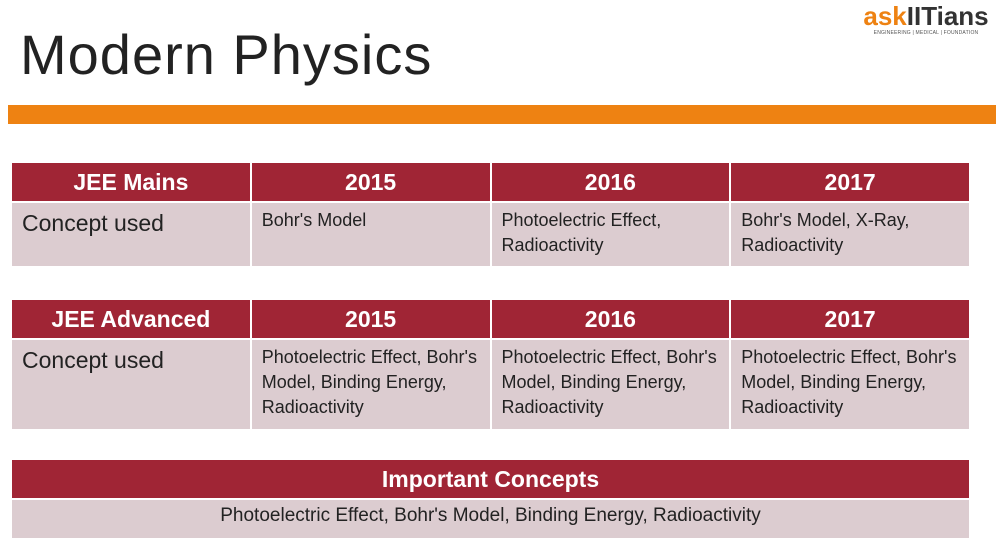 Image resolution: width=996 pixels, height=558 pixels. What do you see at coordinates (131, 319) in the screenshot?
I see `header-cell: JEE Advanced` at bounding box center [131, 319].